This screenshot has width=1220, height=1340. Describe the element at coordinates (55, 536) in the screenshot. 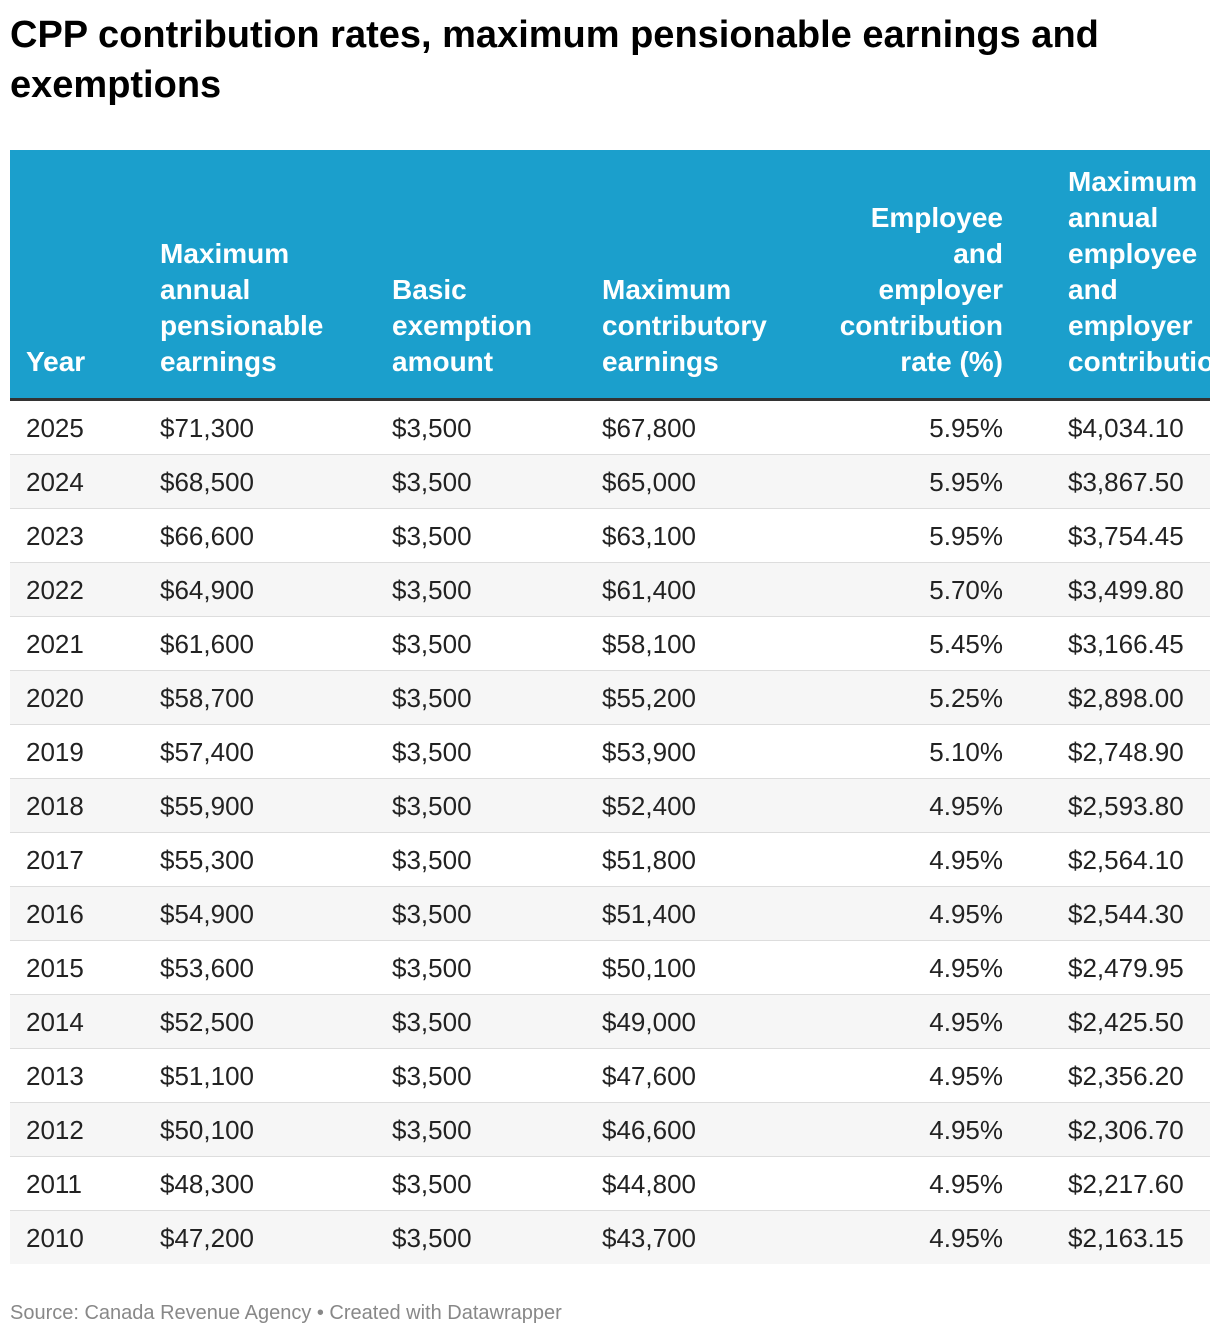

I see `table-cell: 2023` at that location.